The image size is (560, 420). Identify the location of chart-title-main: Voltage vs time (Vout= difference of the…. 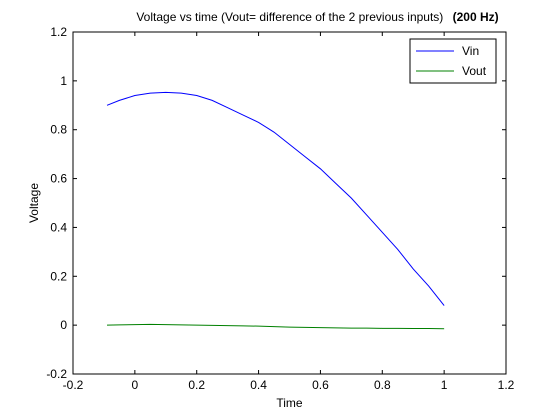
(289, 17).